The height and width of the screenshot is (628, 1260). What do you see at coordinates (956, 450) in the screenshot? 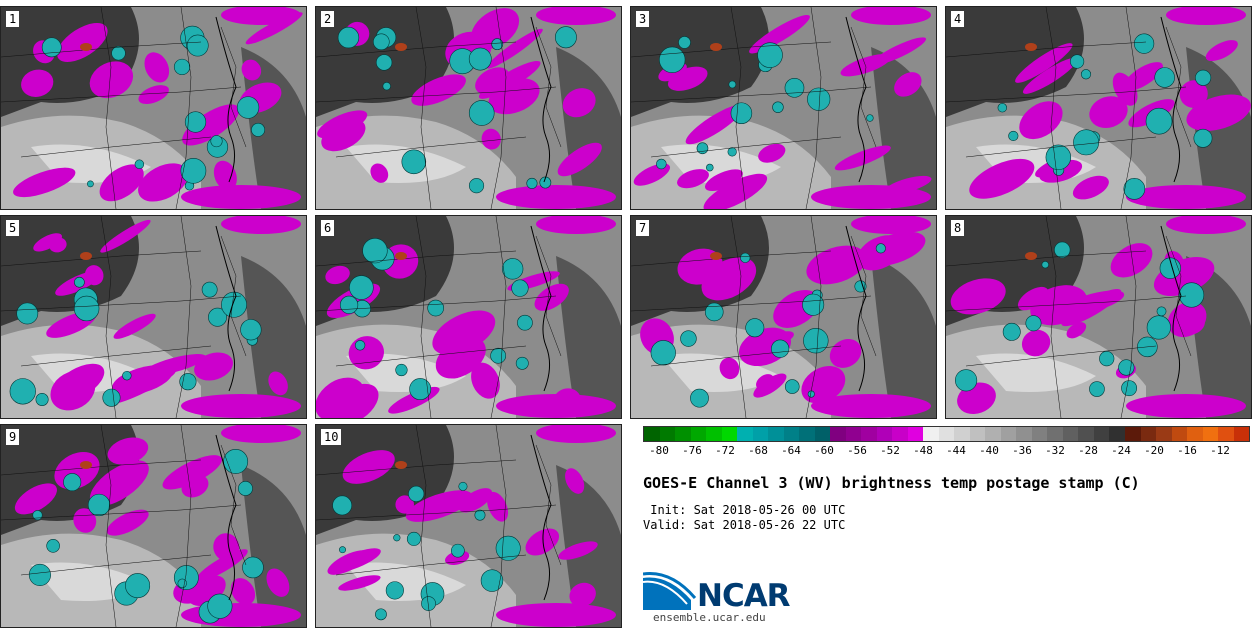
I see `colorbar-tick-label: -44` at bounding box center [956, 450].